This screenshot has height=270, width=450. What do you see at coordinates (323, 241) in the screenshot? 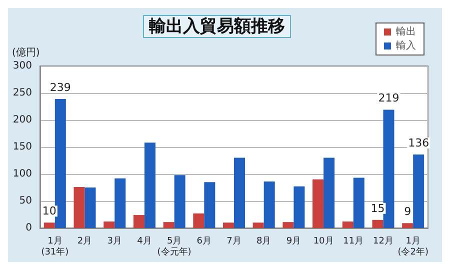
I see `x-tick-label: 10月` at bounding box center [323, 241].